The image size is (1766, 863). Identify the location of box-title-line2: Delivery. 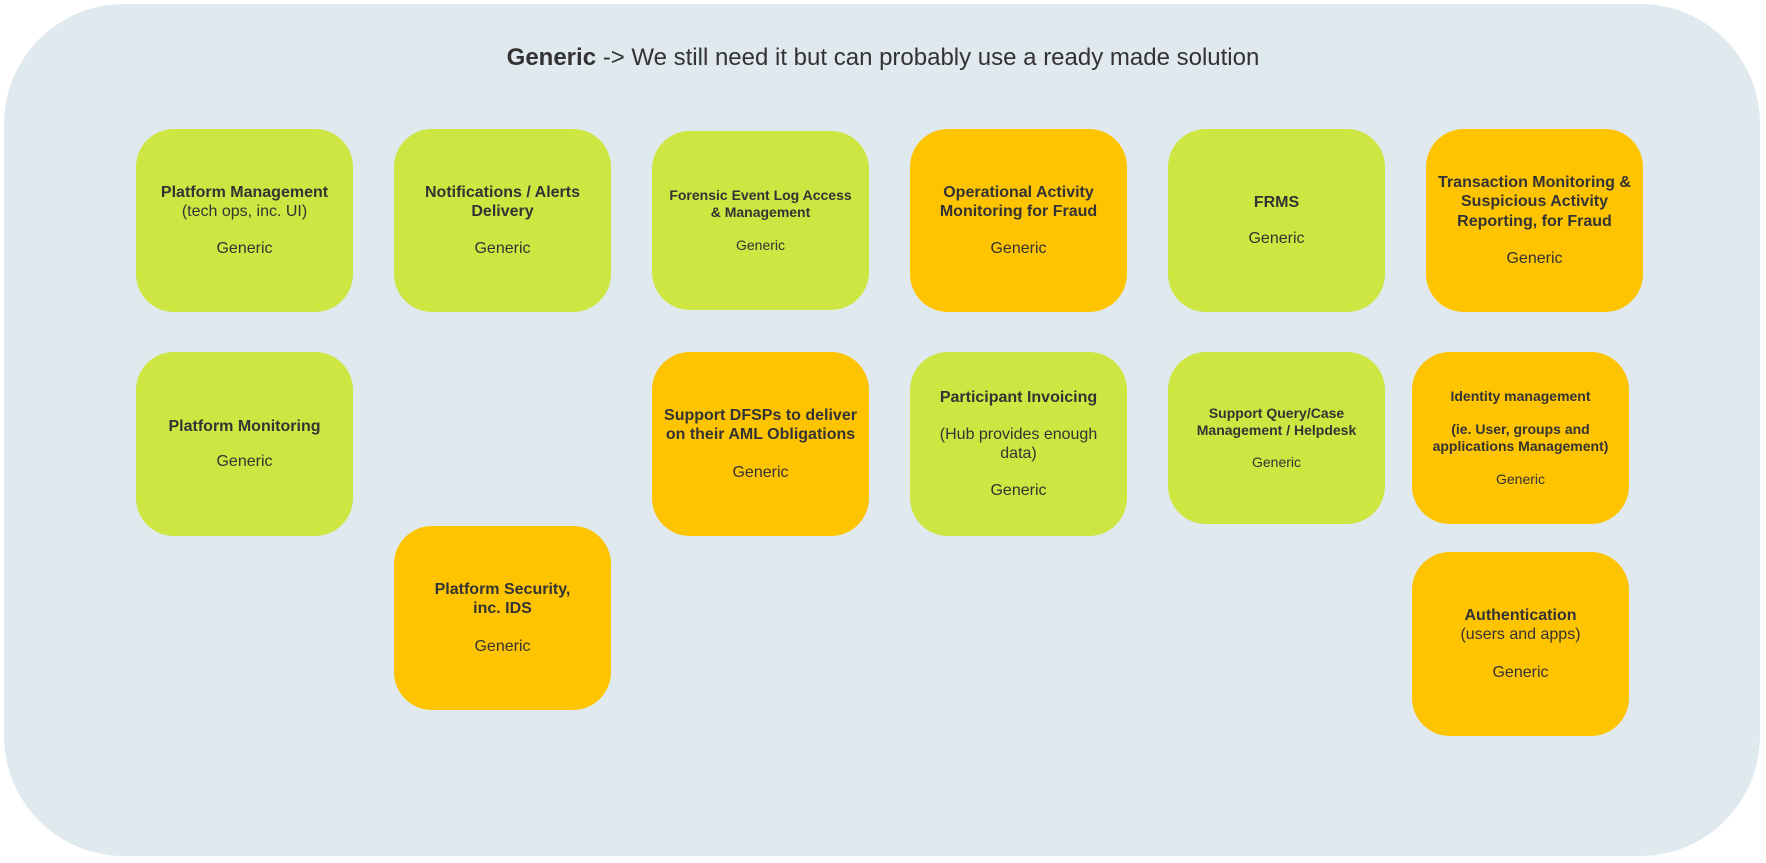
(502, 211).